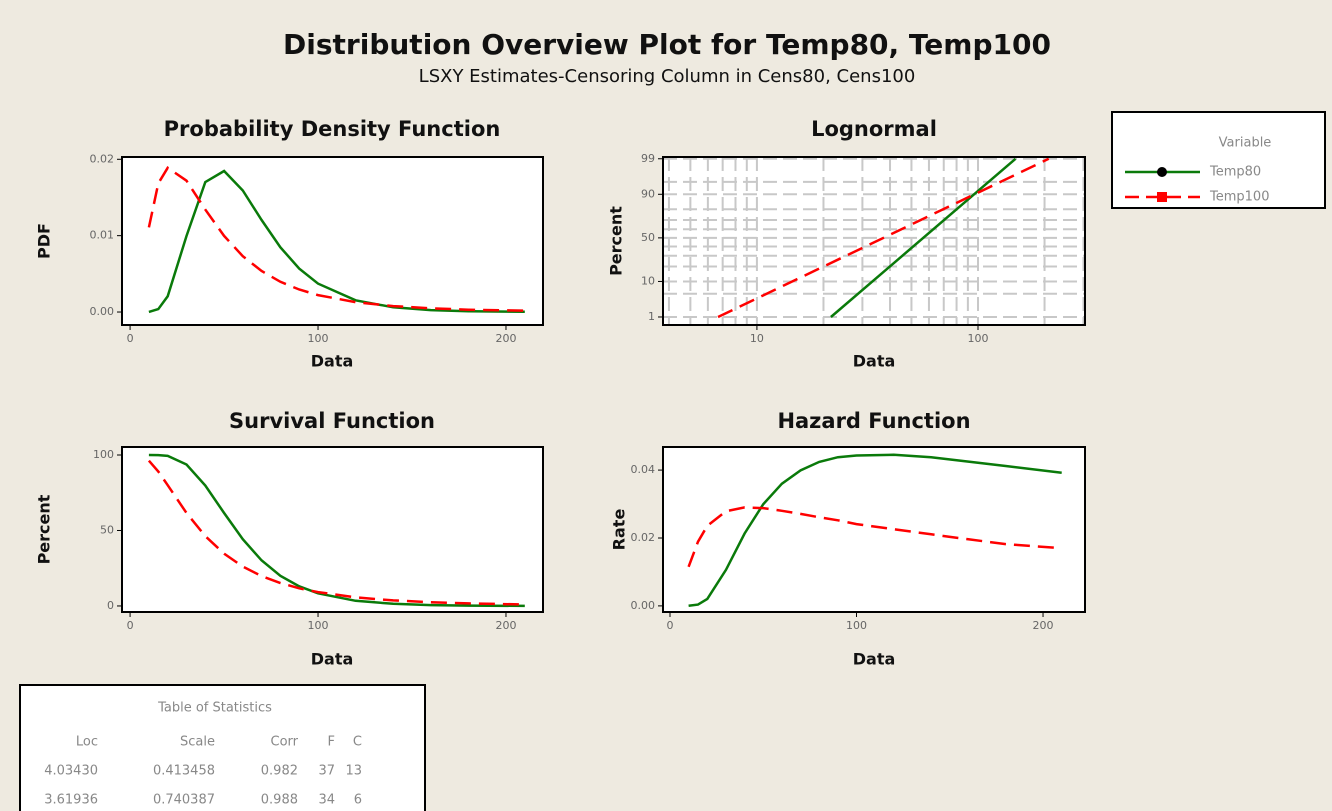 This screenshot has width=1332, height=811. I want to click on y-axis-label: PDF, so click(44, 241).